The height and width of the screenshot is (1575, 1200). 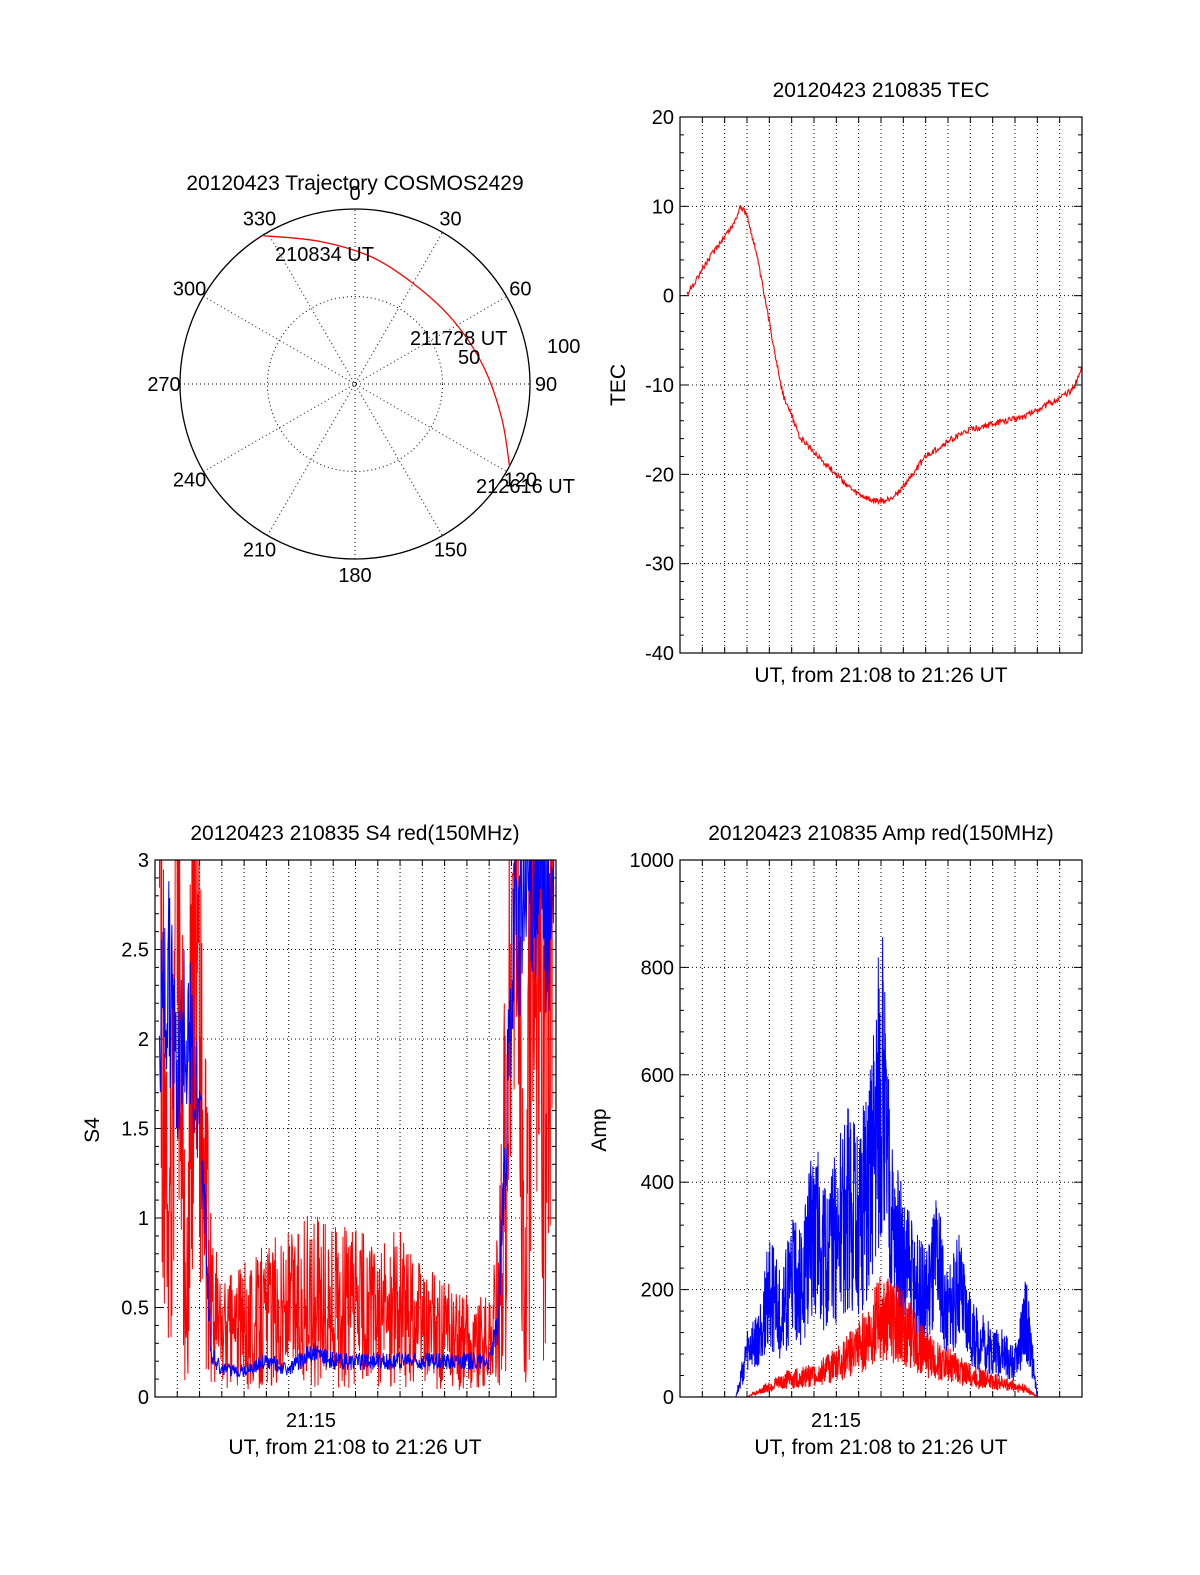 What do you see at coordinates (163, 385) in the screenshot?
I see `polar-azimuth-label-270: 270` at bounding box center [163, 385].